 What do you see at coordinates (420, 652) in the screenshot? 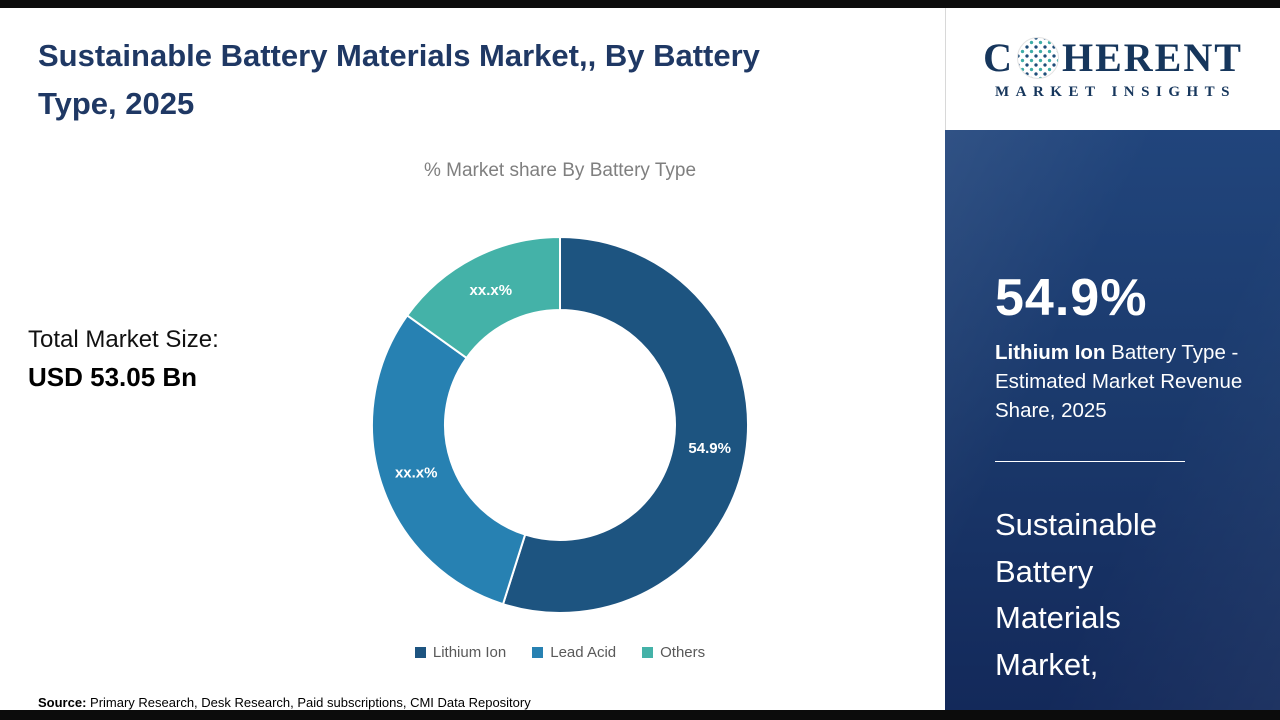
I see `legend-swatch-lithium-ion` at bounding box center [420, 652].